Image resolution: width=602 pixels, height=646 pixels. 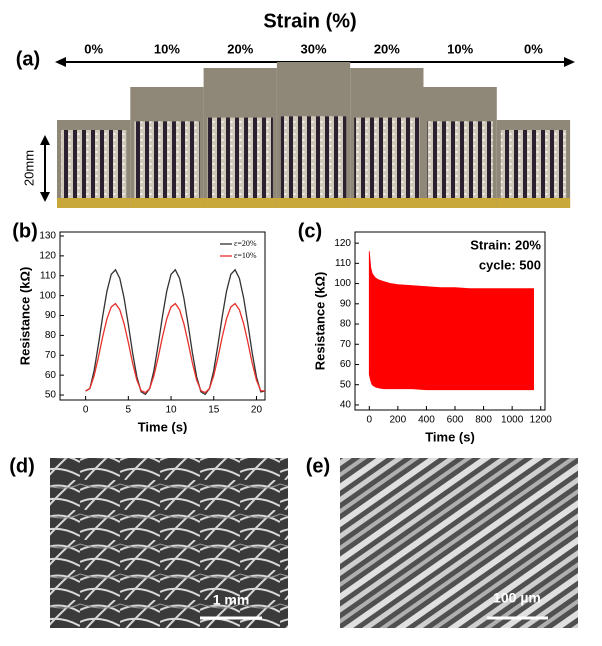 I want to click on strain-label: 30%, so click(x=314, y=48).